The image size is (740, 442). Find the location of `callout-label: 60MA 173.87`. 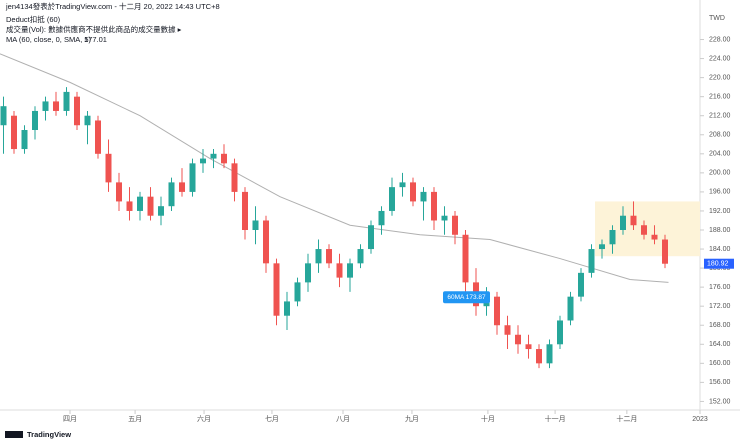

callout-label: 60MA 173.87 is located at coordinates (466, 297).